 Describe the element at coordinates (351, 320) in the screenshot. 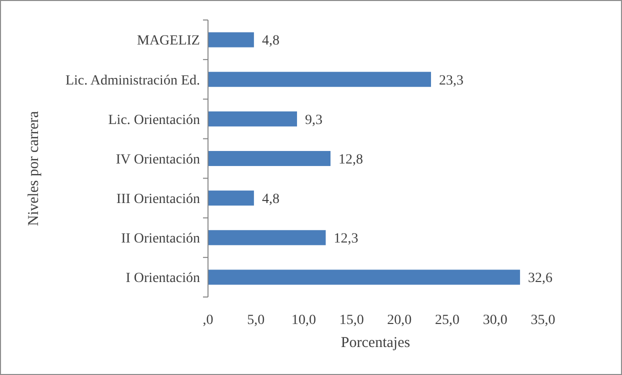

I see `x-tick-label: 15,0` at that location.